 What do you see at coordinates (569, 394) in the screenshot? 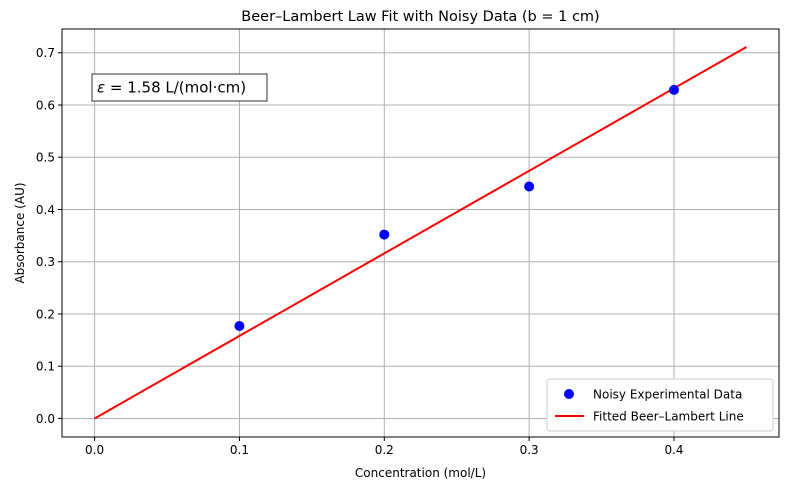
I see `legend-marker-scatter` at bounding box center [569, 394].